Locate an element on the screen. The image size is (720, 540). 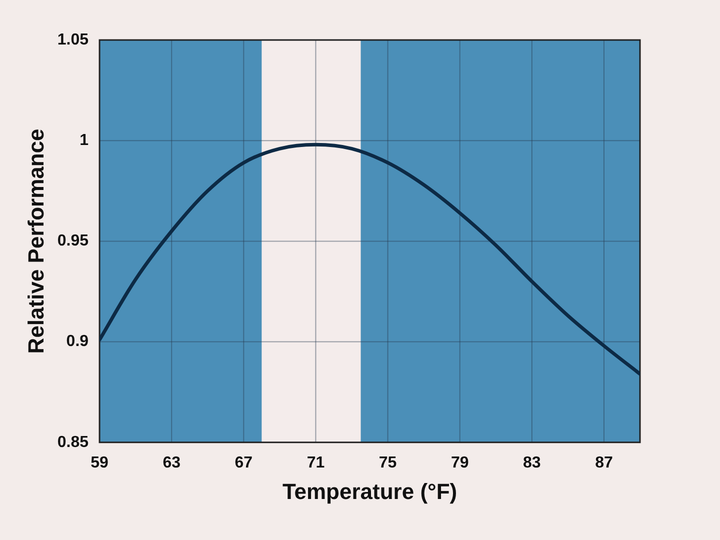
x-tick-label: 87 is located at coordinates (604, 463).